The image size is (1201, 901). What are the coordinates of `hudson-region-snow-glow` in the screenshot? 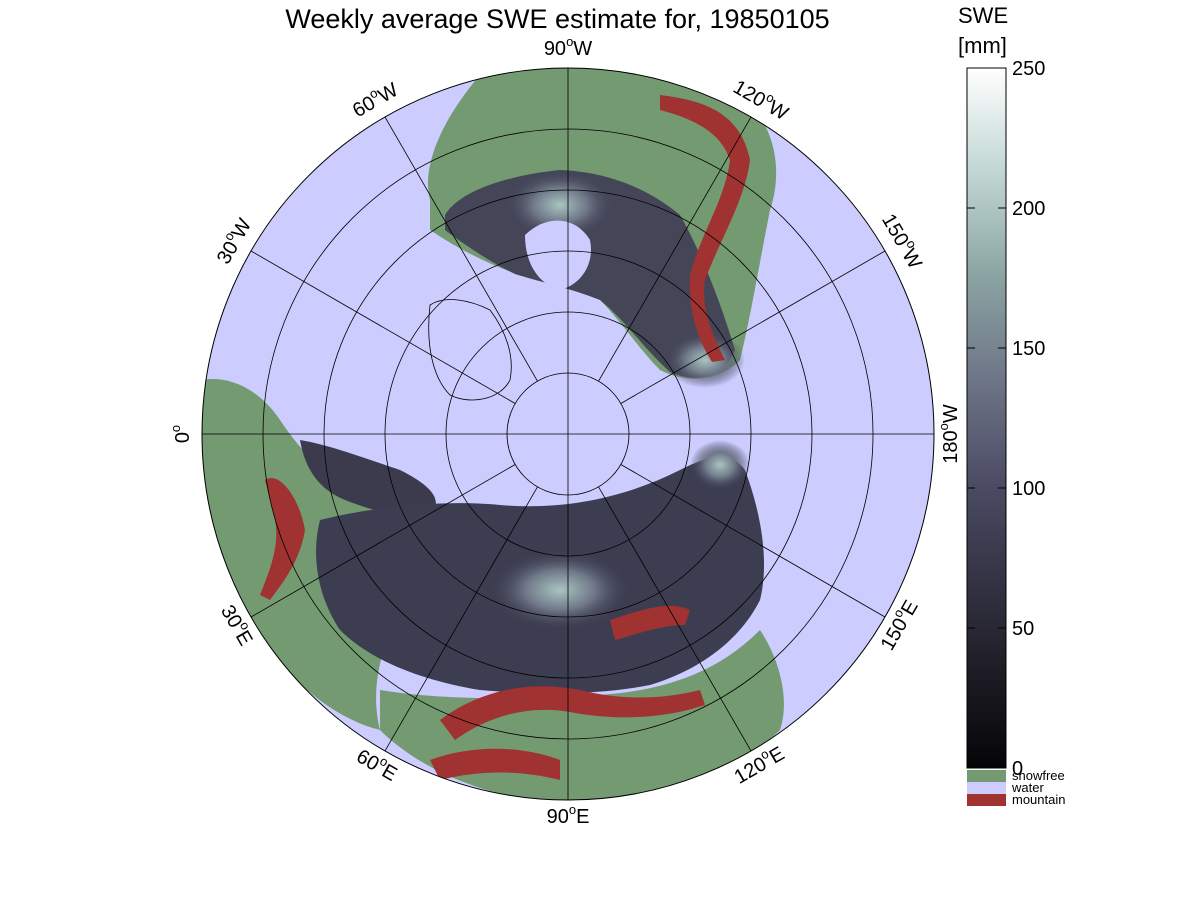 It's located at (560, 205).